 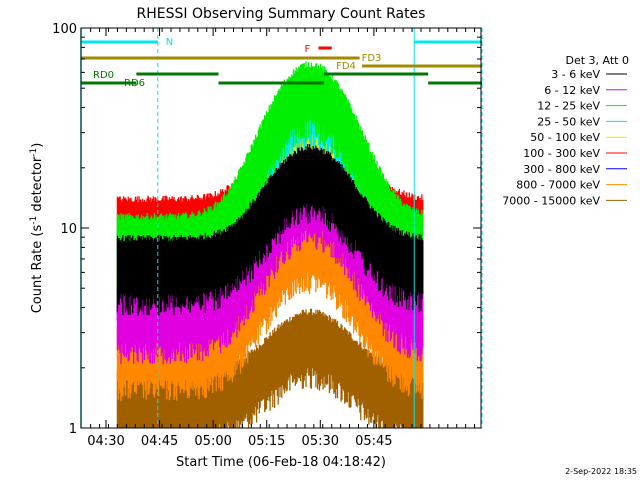 What do you see at coordinates (558, 185) in the screenshot?
I see `legend-label: 800 - 7000 keV` at bounding box center [558, 185].